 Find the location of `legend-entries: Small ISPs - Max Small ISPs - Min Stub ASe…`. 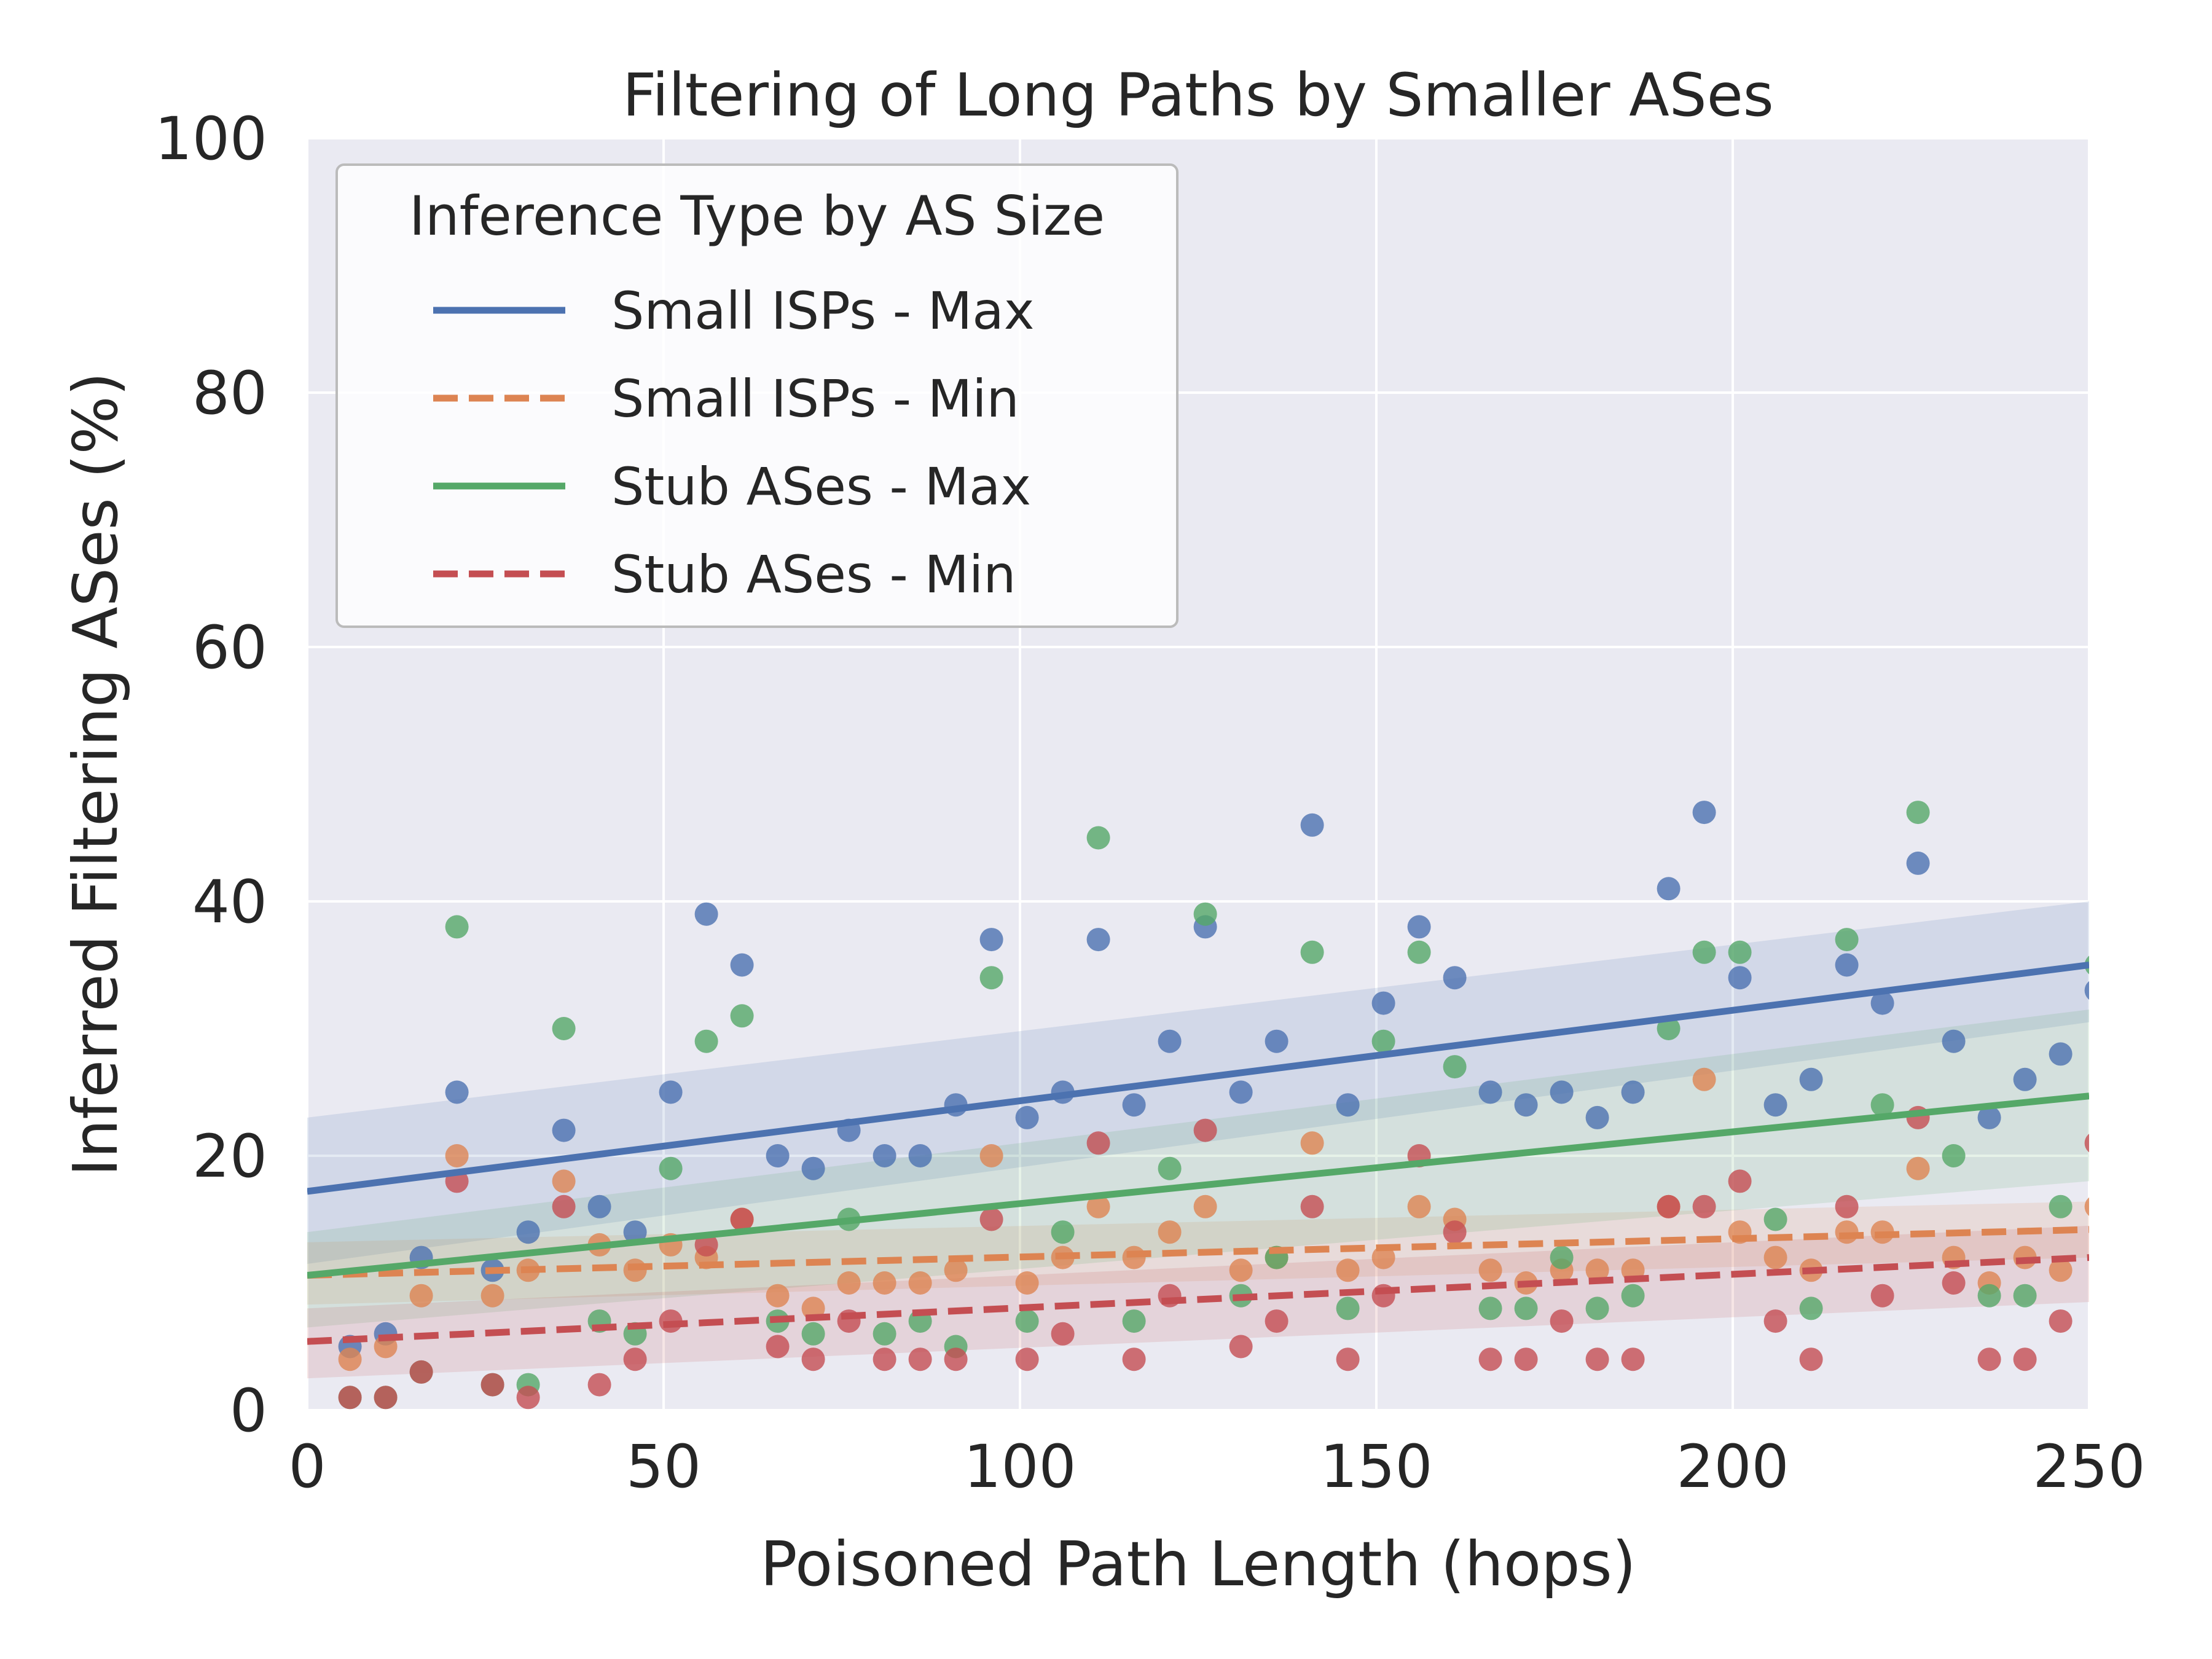

legend-entries: Small ISPs - Max Small ISPs - Min Stub ASe… is located at coordinates (733, 443).